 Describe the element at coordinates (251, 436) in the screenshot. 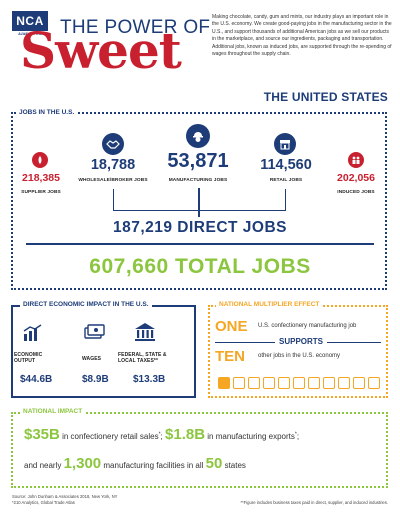

I see `exports-text: in manufacturing exports` at that location.